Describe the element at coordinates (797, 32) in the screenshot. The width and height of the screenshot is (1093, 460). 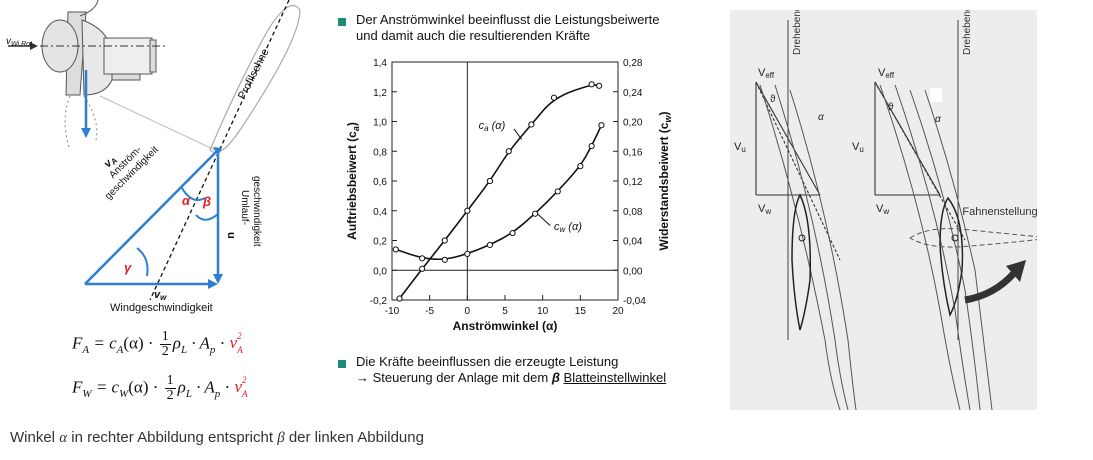
I see `drehebene-label-1: Drehebene` at that location.